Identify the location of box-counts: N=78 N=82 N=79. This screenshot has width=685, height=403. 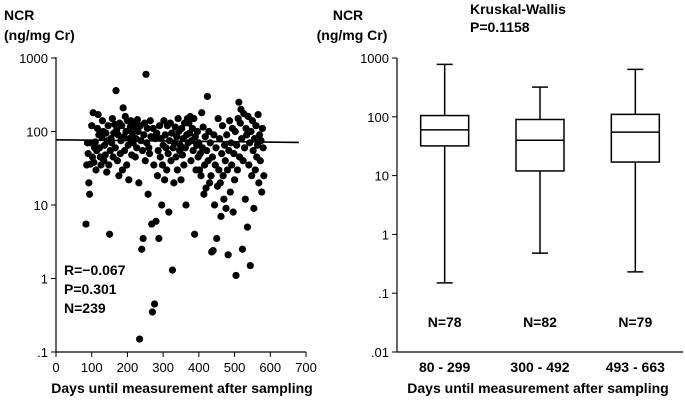
(540, 322).